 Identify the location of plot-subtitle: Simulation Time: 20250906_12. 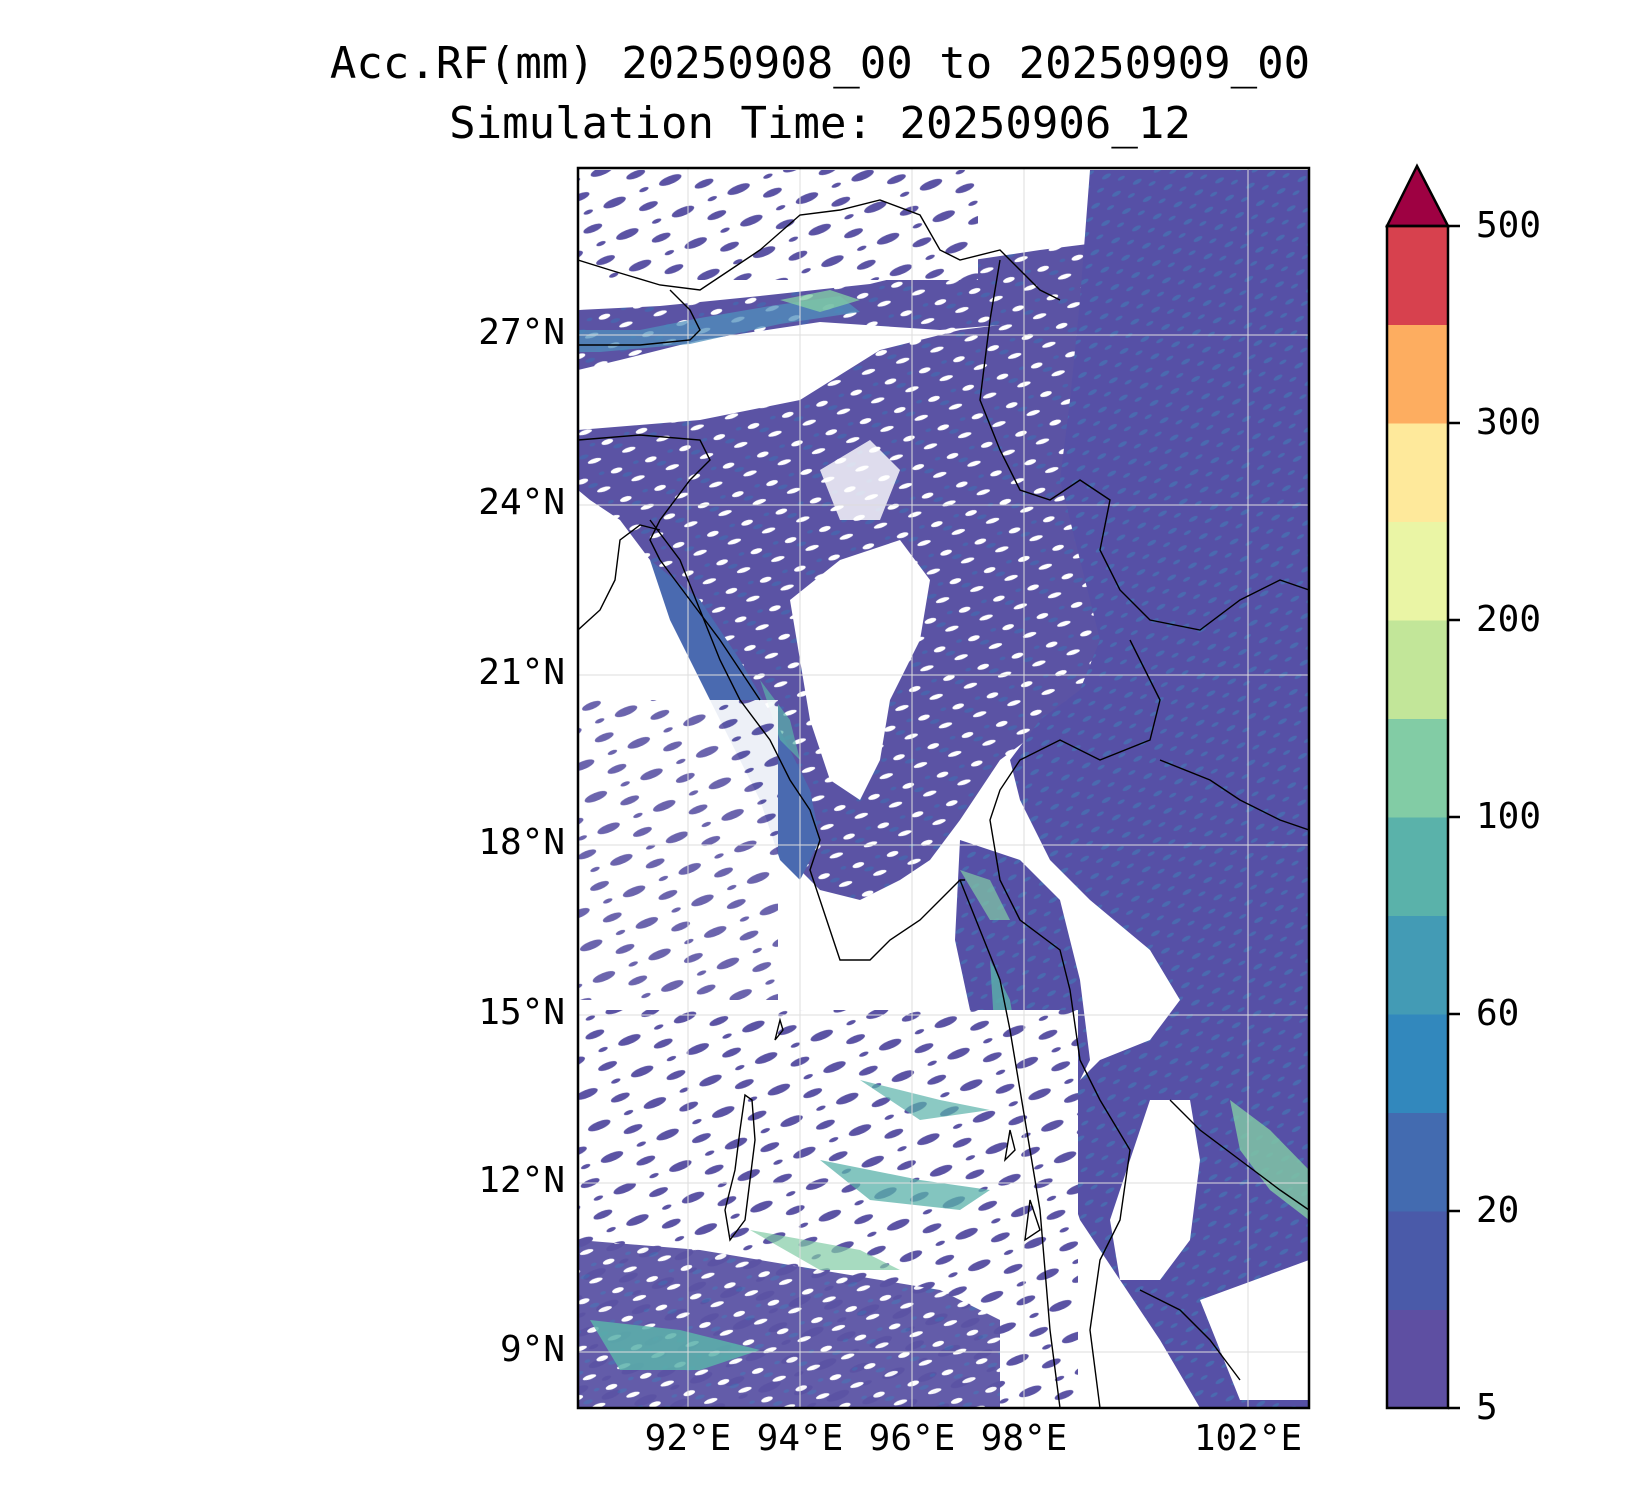
(820, 123).